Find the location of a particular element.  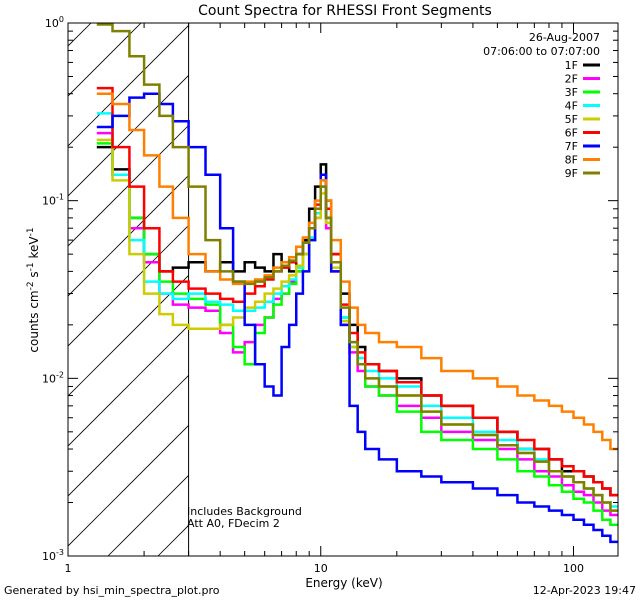

y-tick-label: 10⁰ is located at coordinates (54, 22).